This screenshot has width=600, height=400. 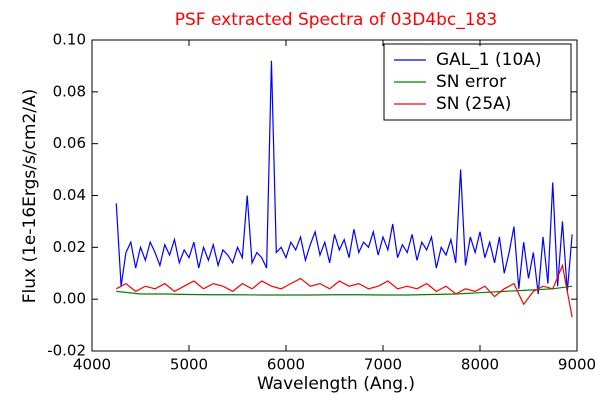 What do you see at coordinates (473, 104) in the screenshot?
I see `legend-label: SN (25A)` at bounding box center [473, 104].